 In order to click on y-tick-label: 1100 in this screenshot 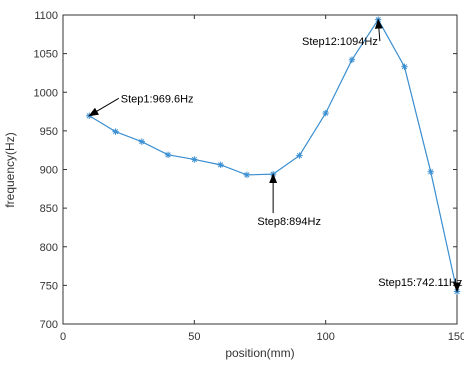, I will do `click(46, 16)`.